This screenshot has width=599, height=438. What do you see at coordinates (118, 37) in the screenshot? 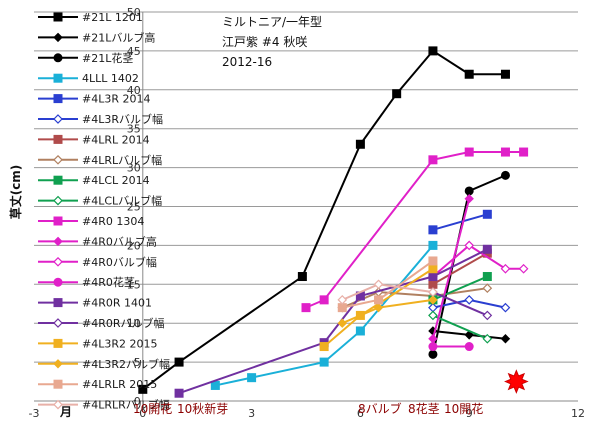
I see `legend-label: #21Lバルブ高` at bounding box center [118, 37].